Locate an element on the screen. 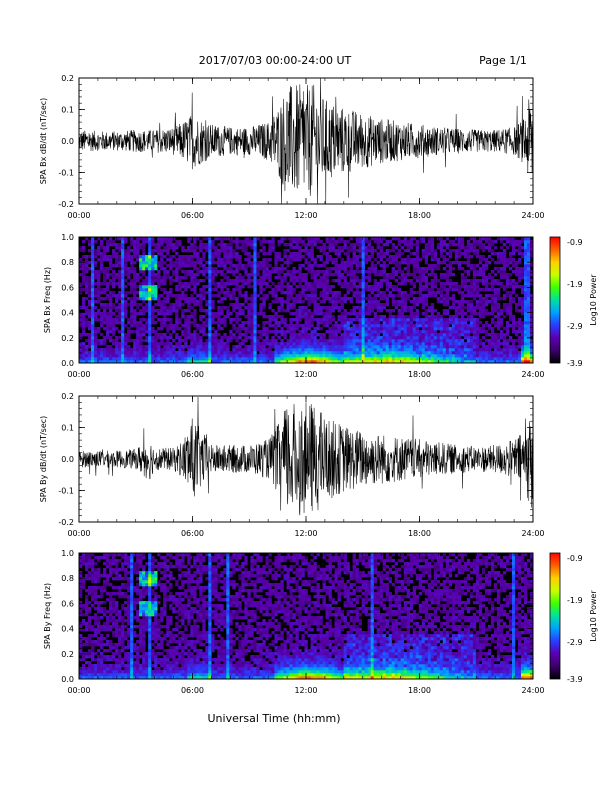  xtick-label-0-3: 18:00 is located at coordinates (419, 215).